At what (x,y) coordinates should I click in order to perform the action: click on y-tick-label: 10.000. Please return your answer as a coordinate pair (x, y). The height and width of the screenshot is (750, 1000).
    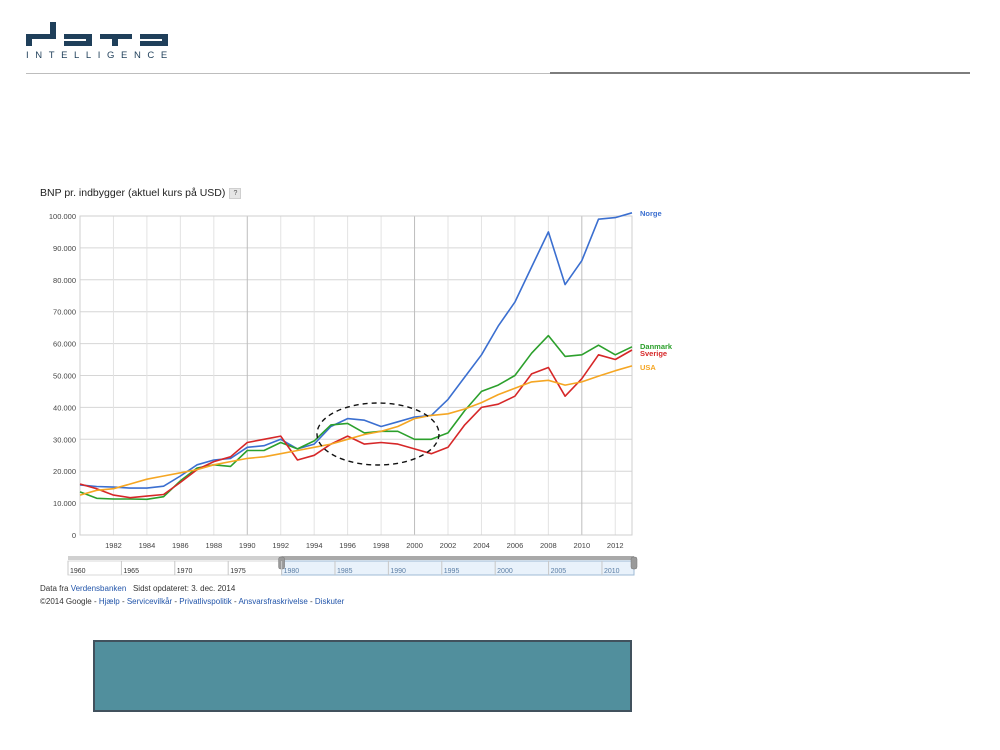
    Looking at the image, I should click on (64, 503).